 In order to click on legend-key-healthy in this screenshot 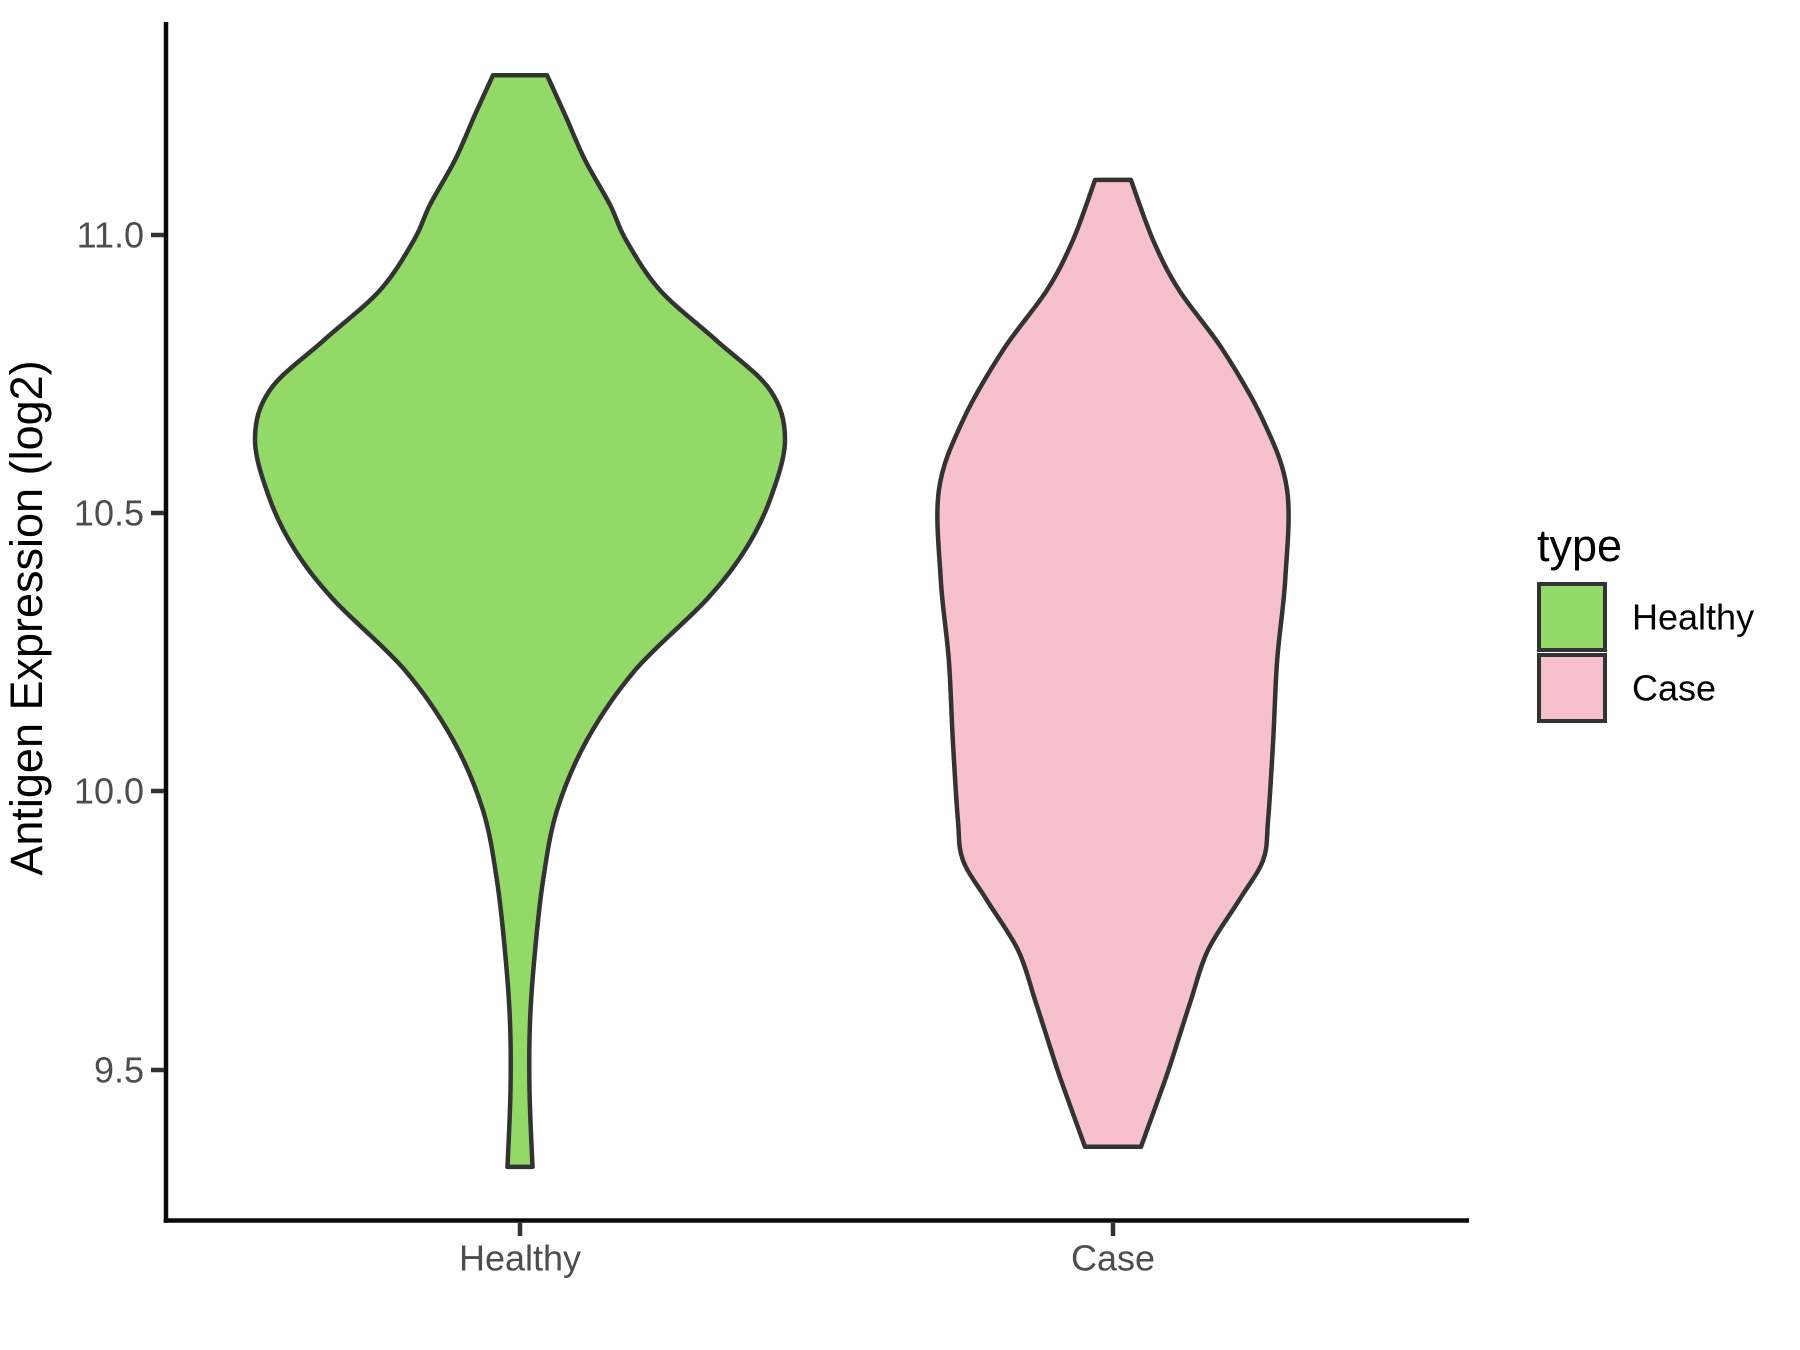, I will do `click(1572, 617)`.